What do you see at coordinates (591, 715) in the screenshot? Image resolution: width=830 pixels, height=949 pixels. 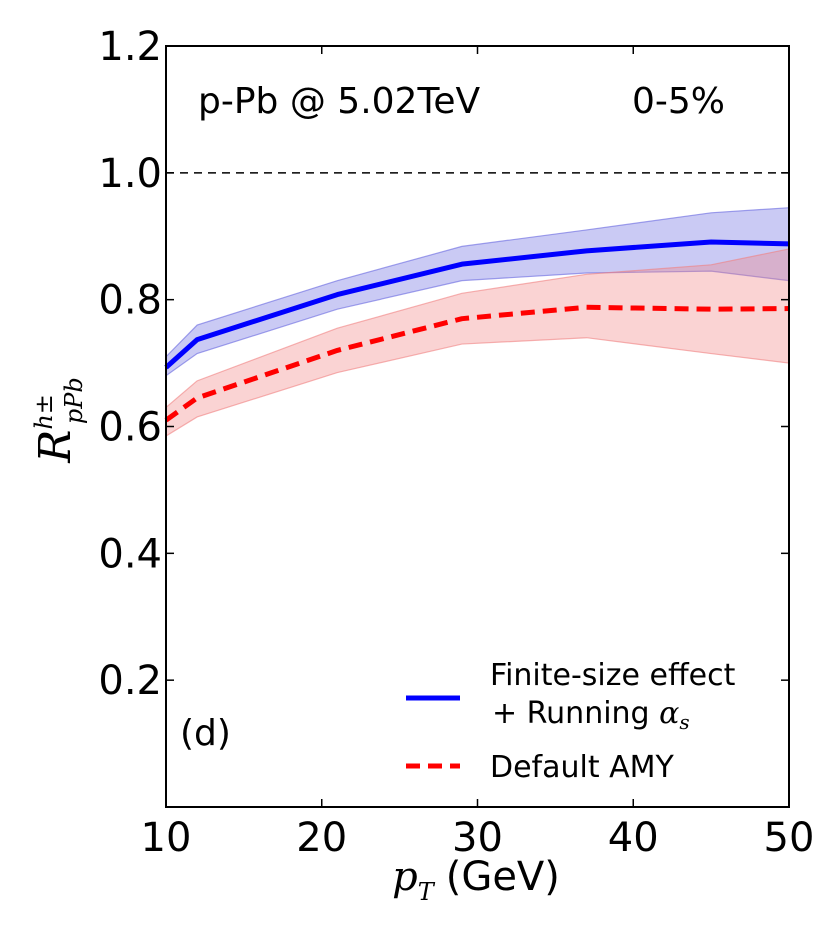 I see `legend-label-finite-size-line2: + Running αs` at bounding box center [591, 715].